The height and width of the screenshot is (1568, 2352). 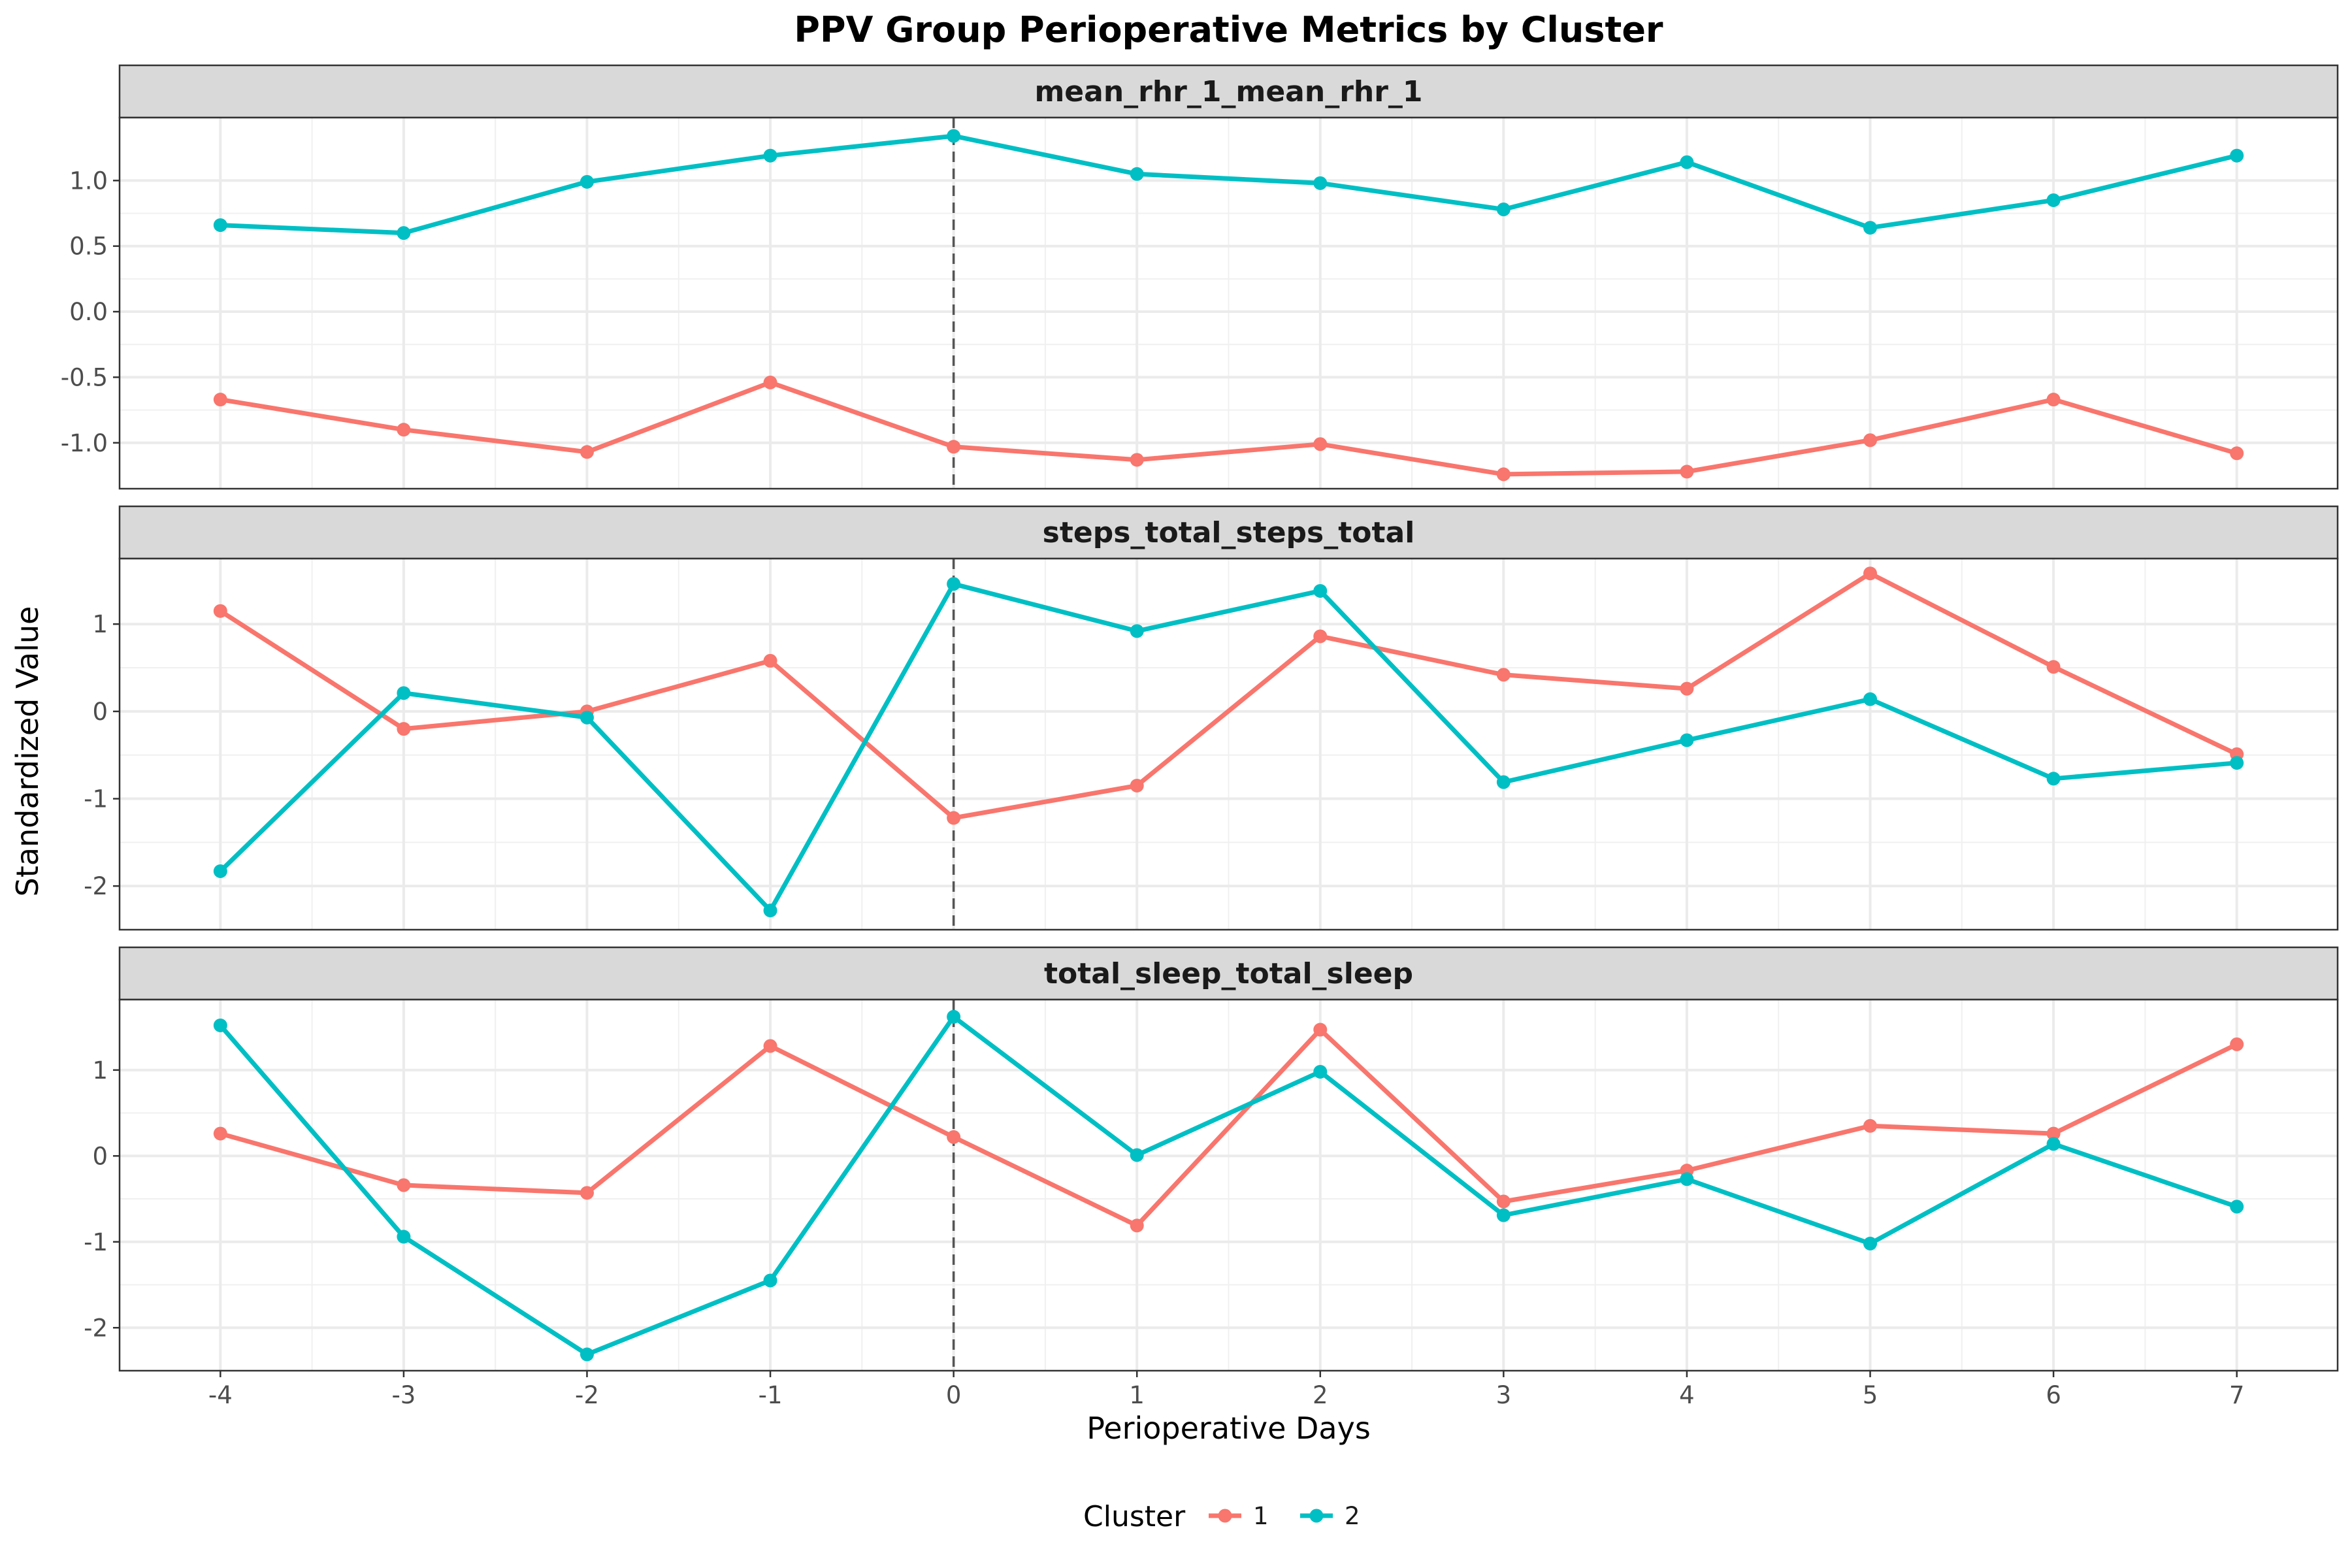 I want to click on x-tick-label: 3, so click(x=1504, y=1395).